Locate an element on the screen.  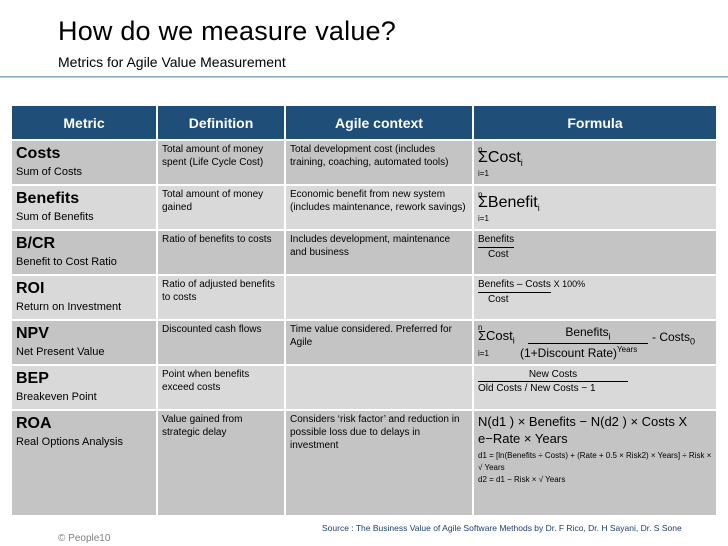
npv-denominator: (1+Discount Rate) is located at coordinates (569, 353).